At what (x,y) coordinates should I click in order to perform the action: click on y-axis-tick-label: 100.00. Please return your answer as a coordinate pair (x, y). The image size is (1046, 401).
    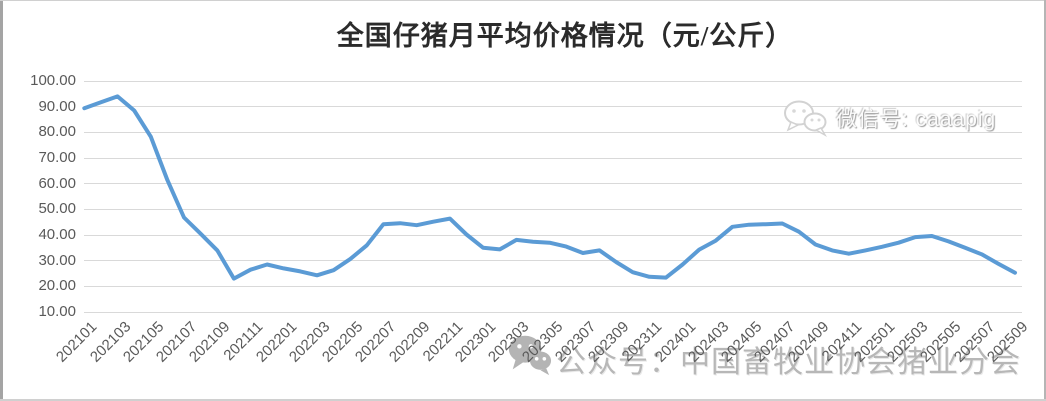
    Looking at the image, I should click on (53, 80).